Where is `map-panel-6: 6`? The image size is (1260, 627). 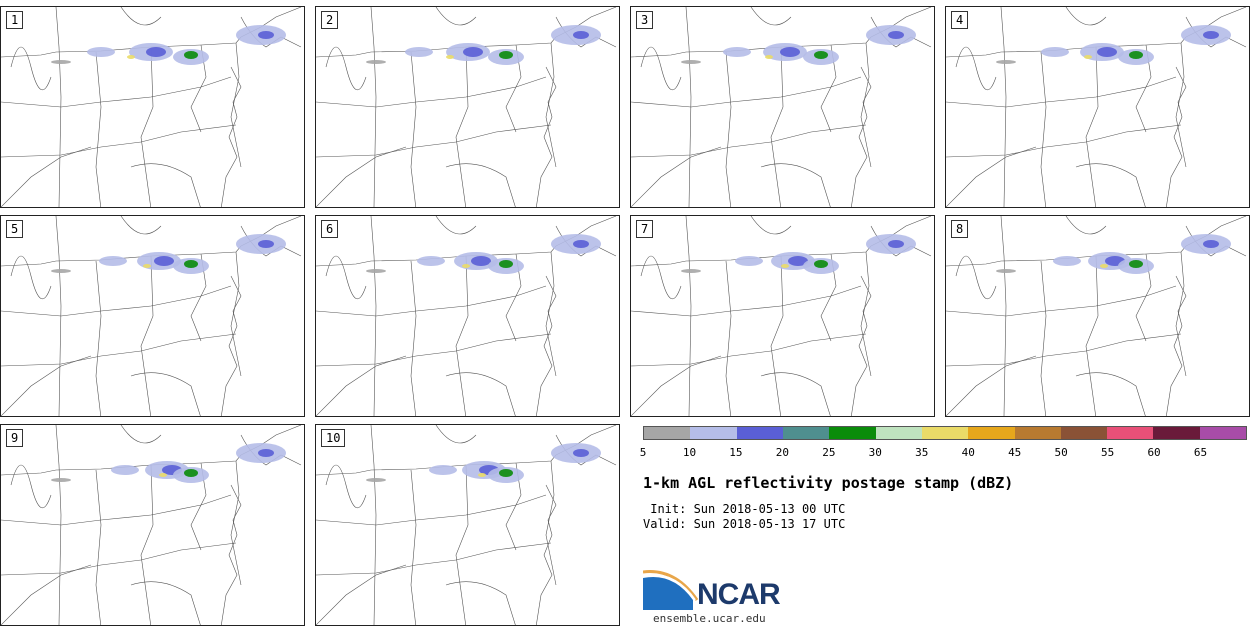 map-panel-6: 6 is located at coordinates (467, 316).